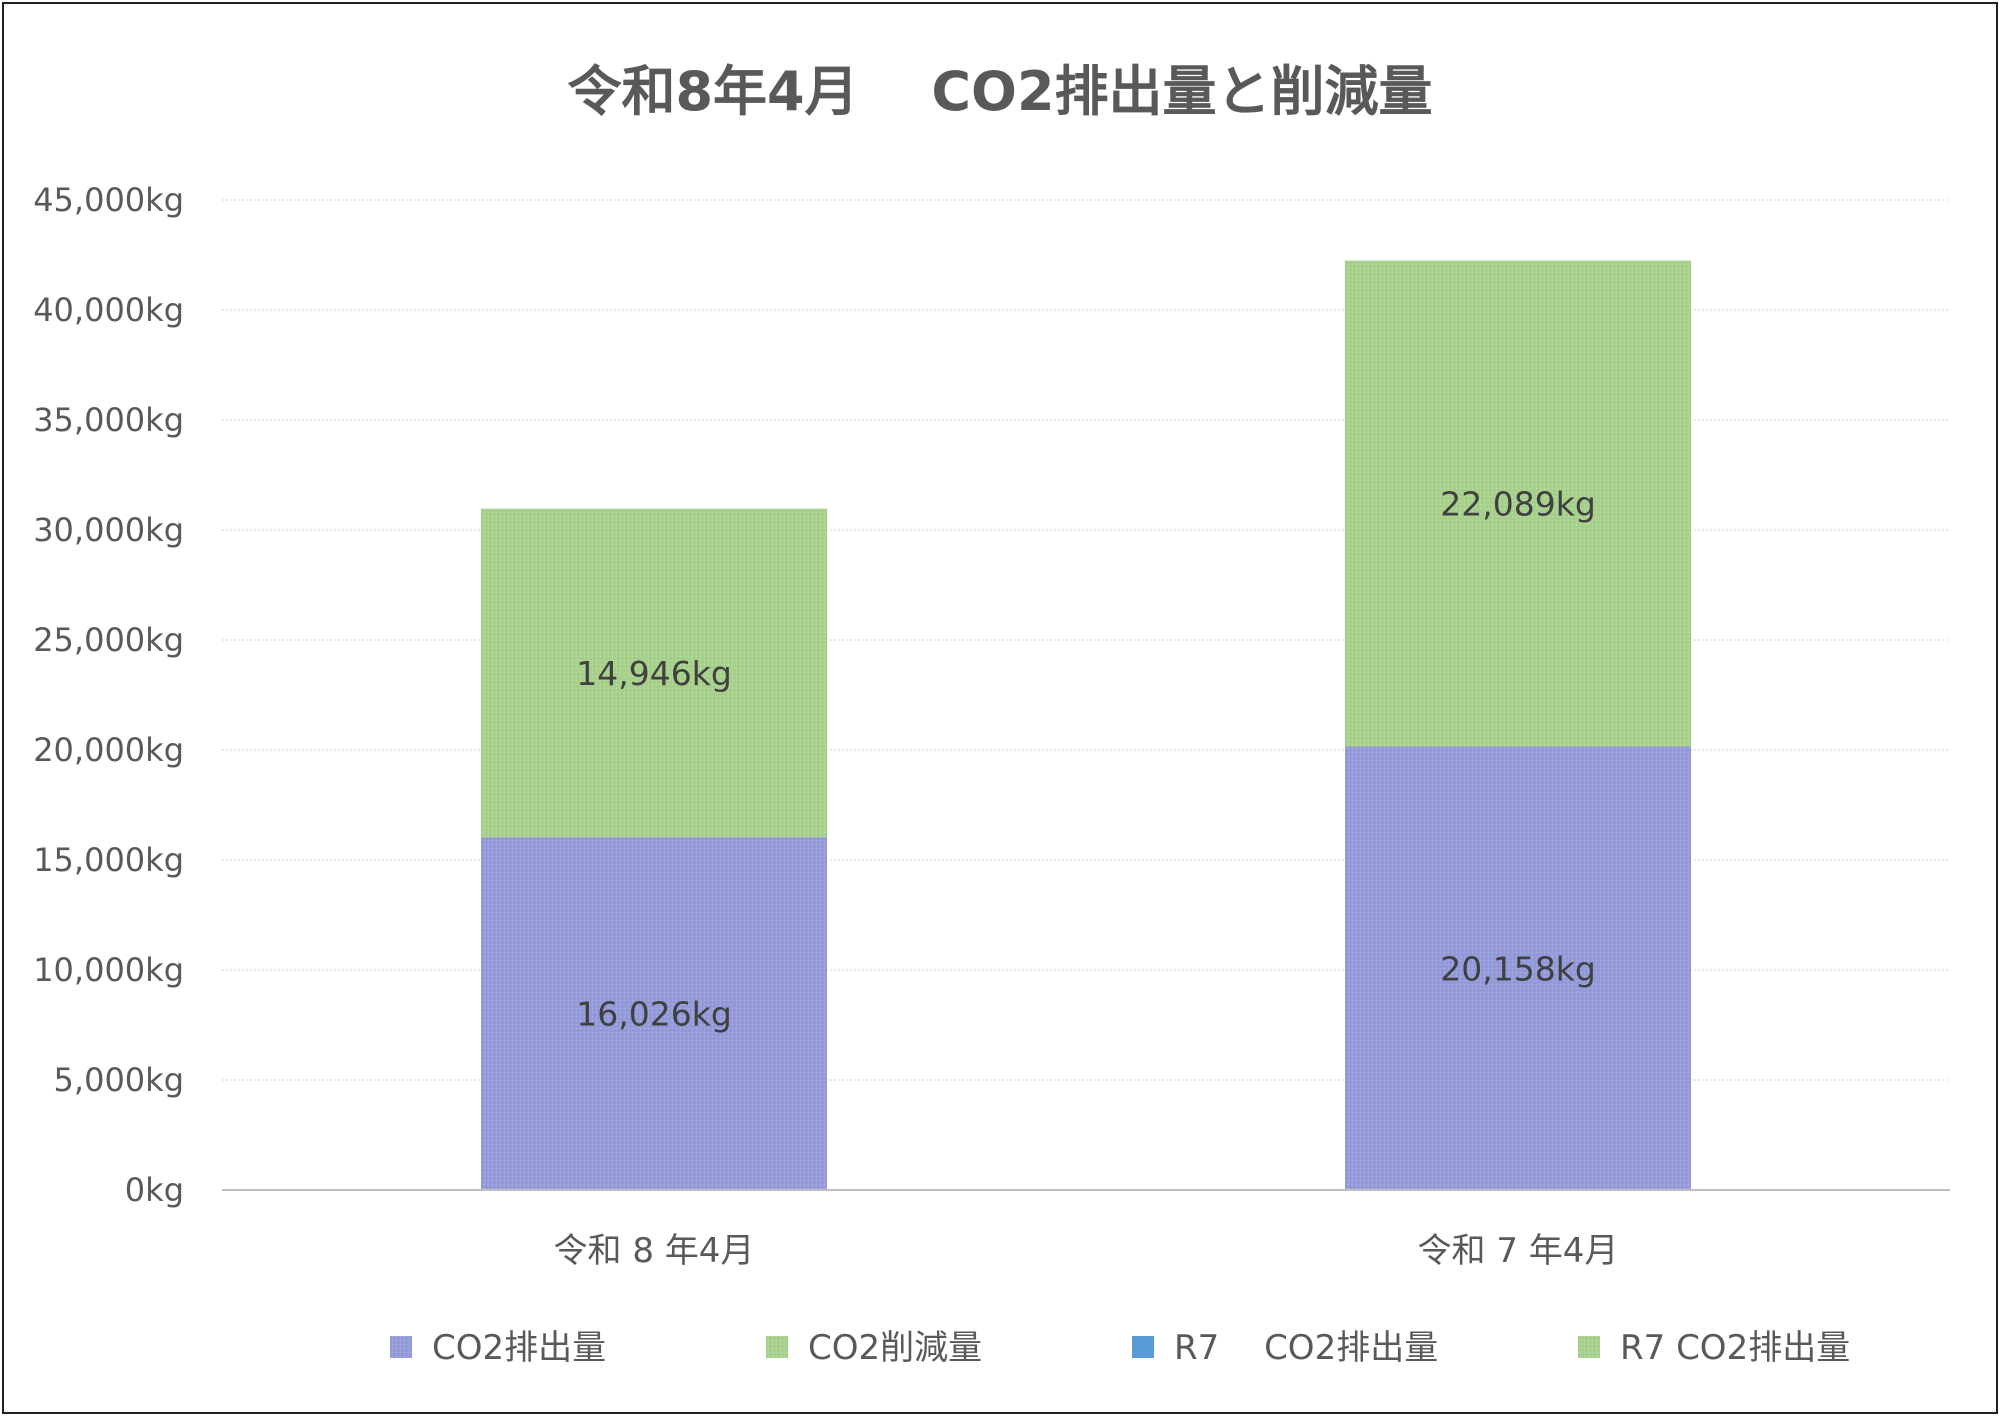  I want to click on chart-title: 令和8年4月 CO2排出量と削減量, so click(999, 91).